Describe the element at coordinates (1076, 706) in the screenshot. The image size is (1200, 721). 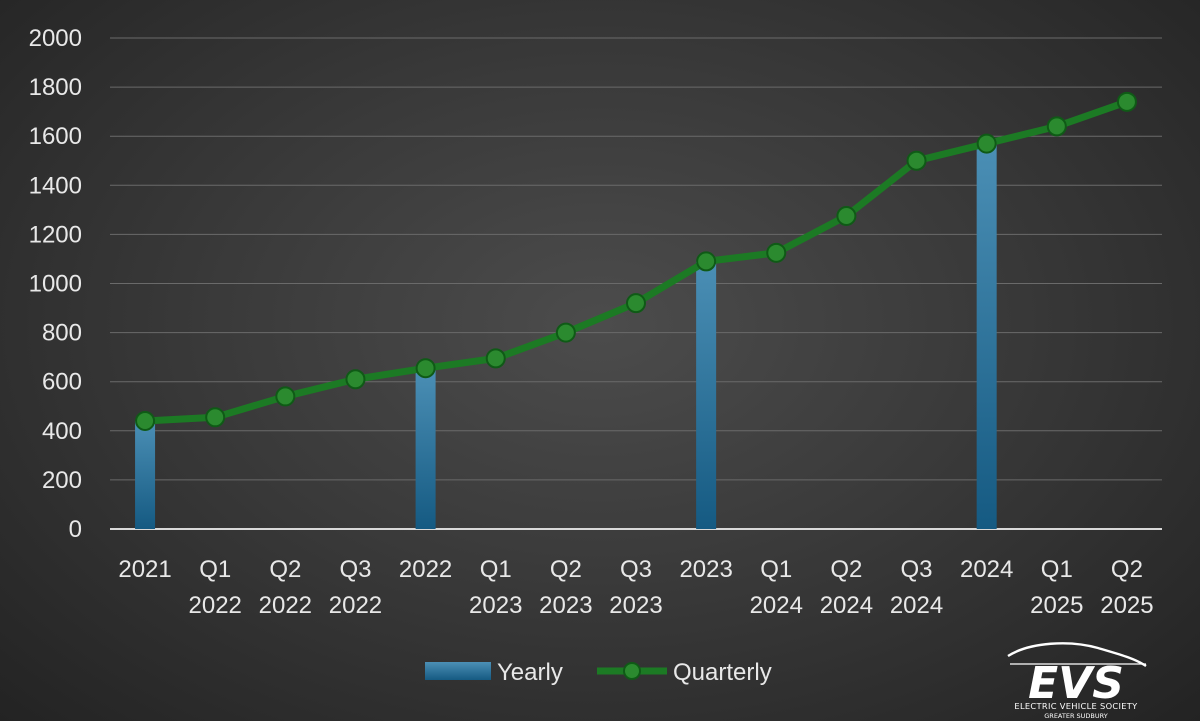
I see `logo-line-1: ELECTRIC VEHICLE SOCIETY` at that location.